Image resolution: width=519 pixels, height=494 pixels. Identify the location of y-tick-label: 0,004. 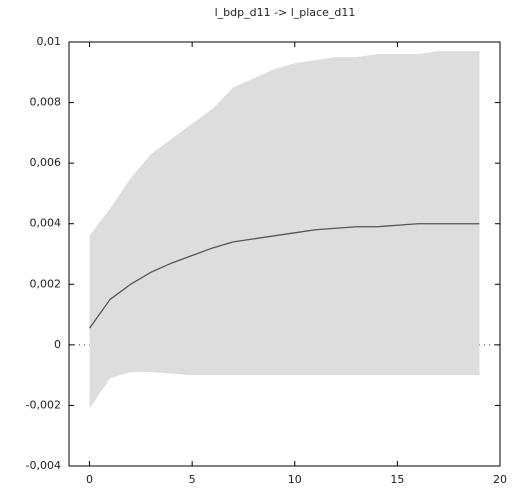
(46, 223).